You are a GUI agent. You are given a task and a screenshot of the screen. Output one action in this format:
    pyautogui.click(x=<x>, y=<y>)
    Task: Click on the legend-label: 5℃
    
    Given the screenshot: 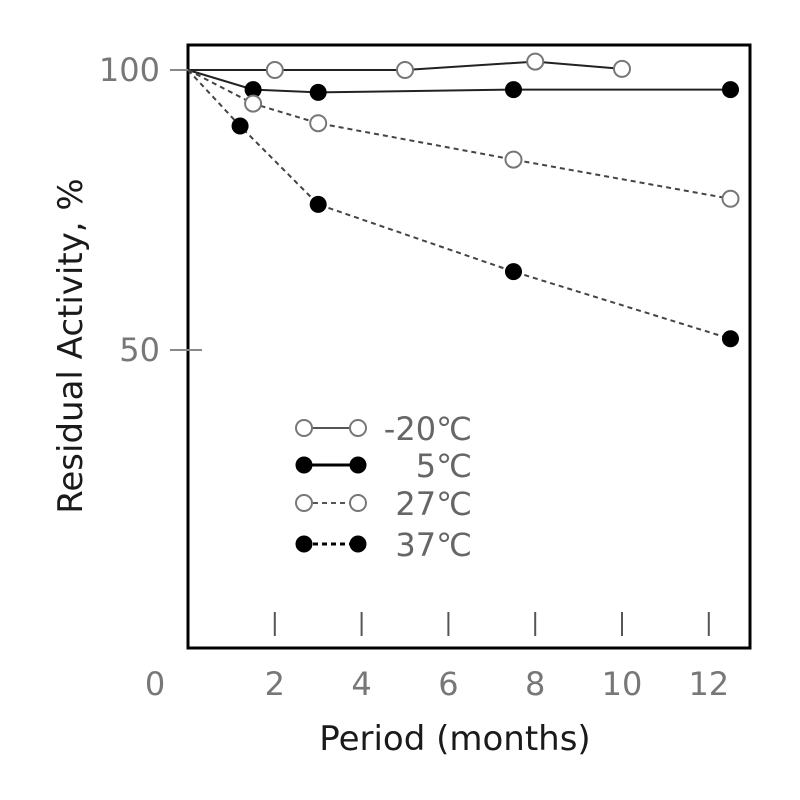 What is the action you would take?
    pyautogui.click(x=444, y=466)
    